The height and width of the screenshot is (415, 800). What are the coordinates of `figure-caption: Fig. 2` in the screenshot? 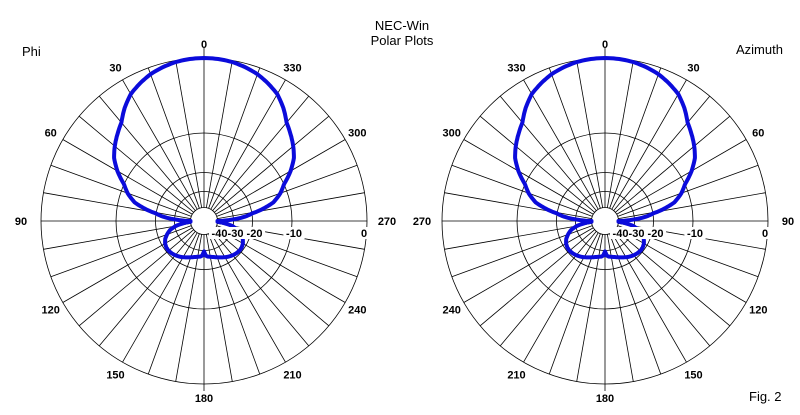 It's located at (765, 396).